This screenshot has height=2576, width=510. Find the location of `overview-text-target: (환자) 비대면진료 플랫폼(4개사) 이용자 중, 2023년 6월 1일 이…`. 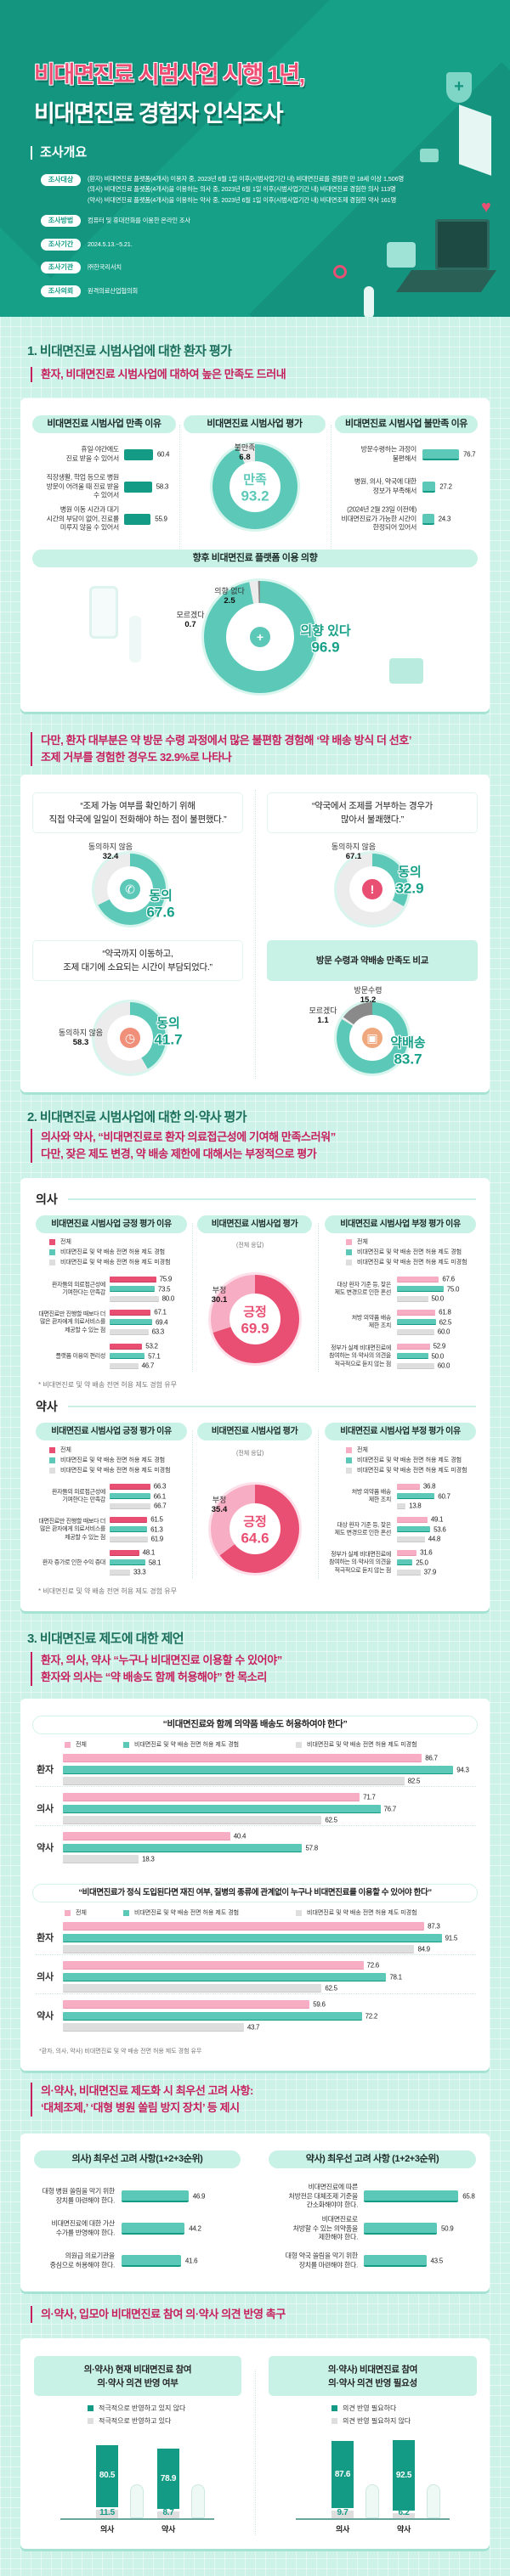

overview-text-target: (환자) 비대면진료 플랫폼(4개사) 이용자 중, 2023년 6월 1일 이… is located at coordinates (246, 189).